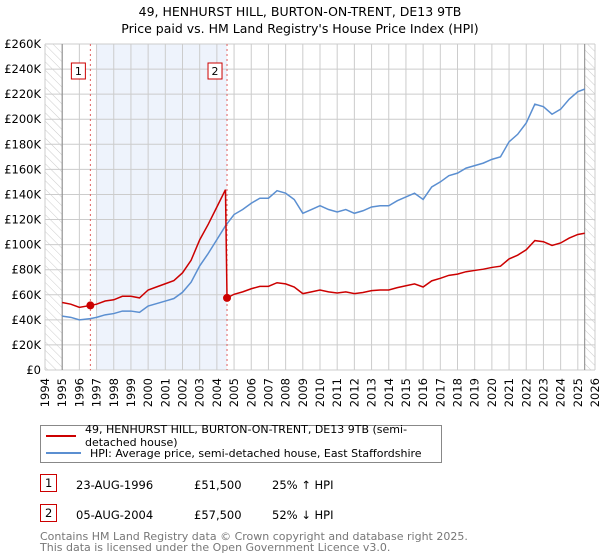 Image resolution: width=600 pixels, height=560 pixels. Describe the element at coordinates (22, 220) in the screenshot. I see `y-tick-label: £120K` at that location.